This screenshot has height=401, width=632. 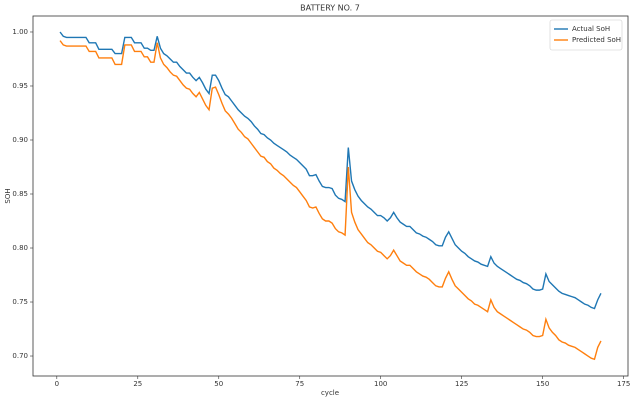 What do you see at coordinates (461, 384) in the screenshot?
I see `x-tick-label: 125` at bounding box center [461, 384].